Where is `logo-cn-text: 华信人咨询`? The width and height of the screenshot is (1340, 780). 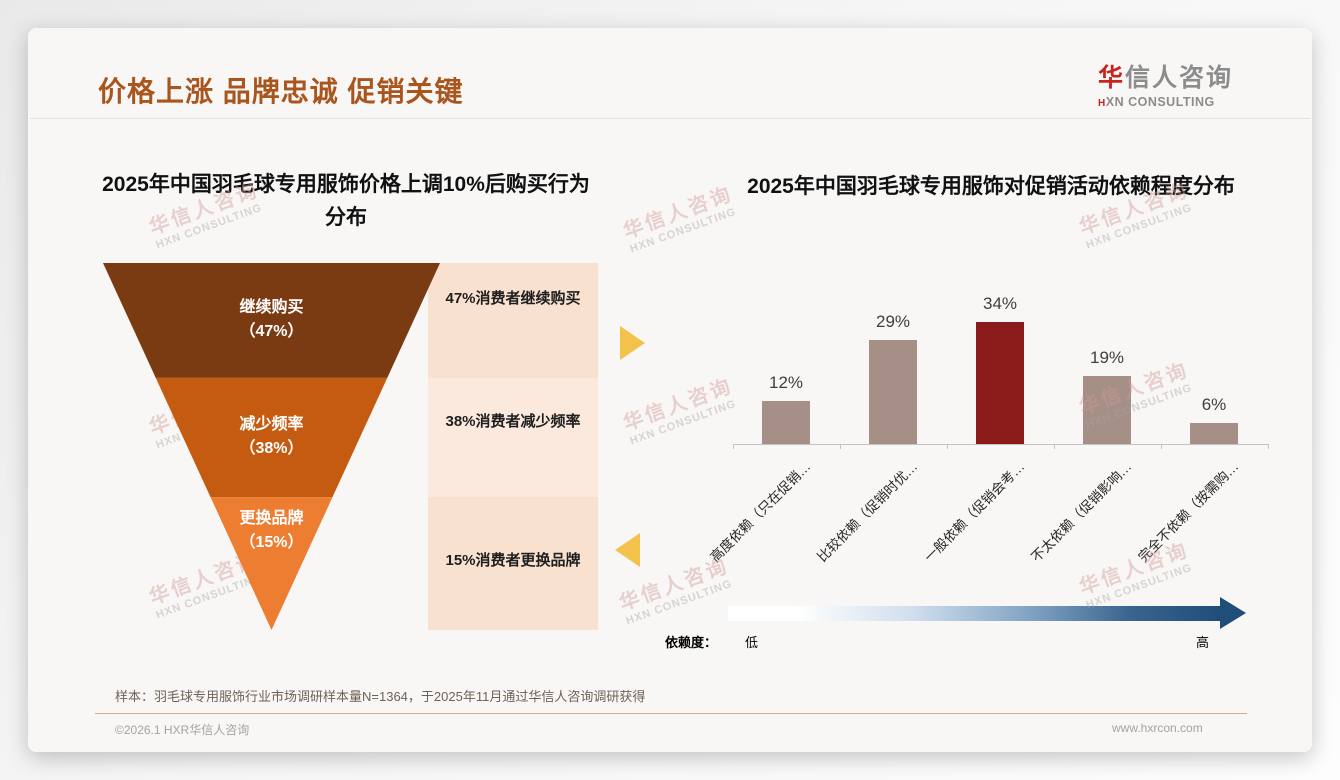 logo-cn-text: 华信人咨询 is located at coordinates (1166, 78).